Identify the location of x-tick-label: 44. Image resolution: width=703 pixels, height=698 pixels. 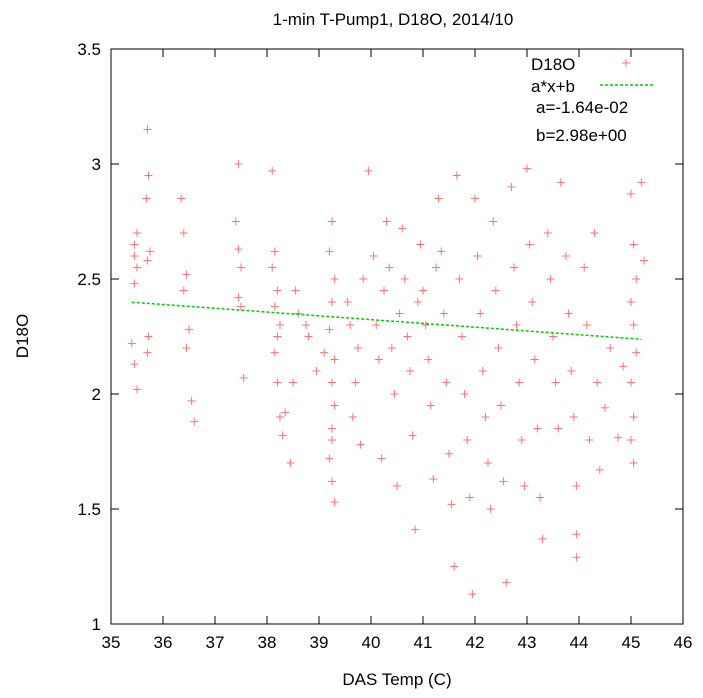
(579, 642).